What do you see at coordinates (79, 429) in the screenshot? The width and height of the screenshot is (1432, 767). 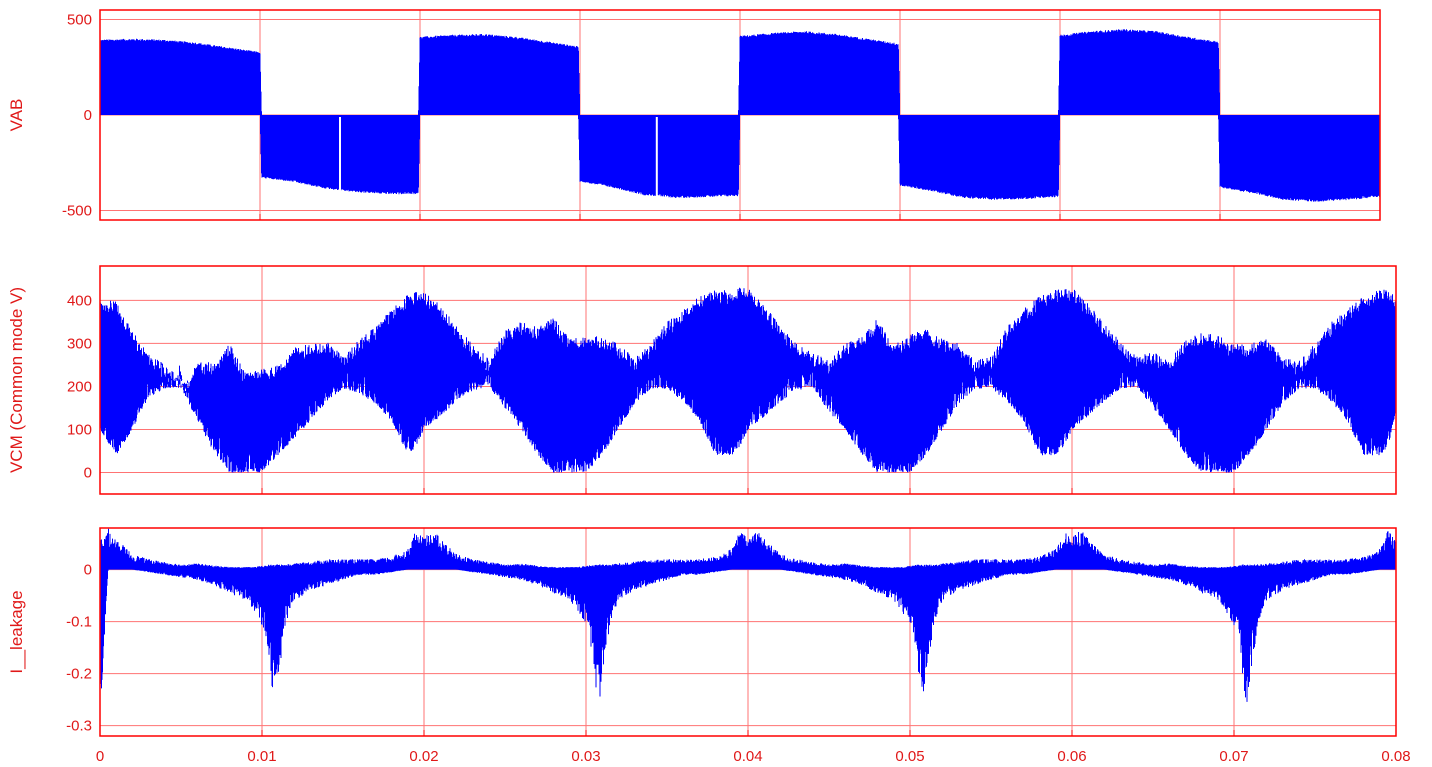 I see `y-tick-label: 100` at bounding box center [79, 429].